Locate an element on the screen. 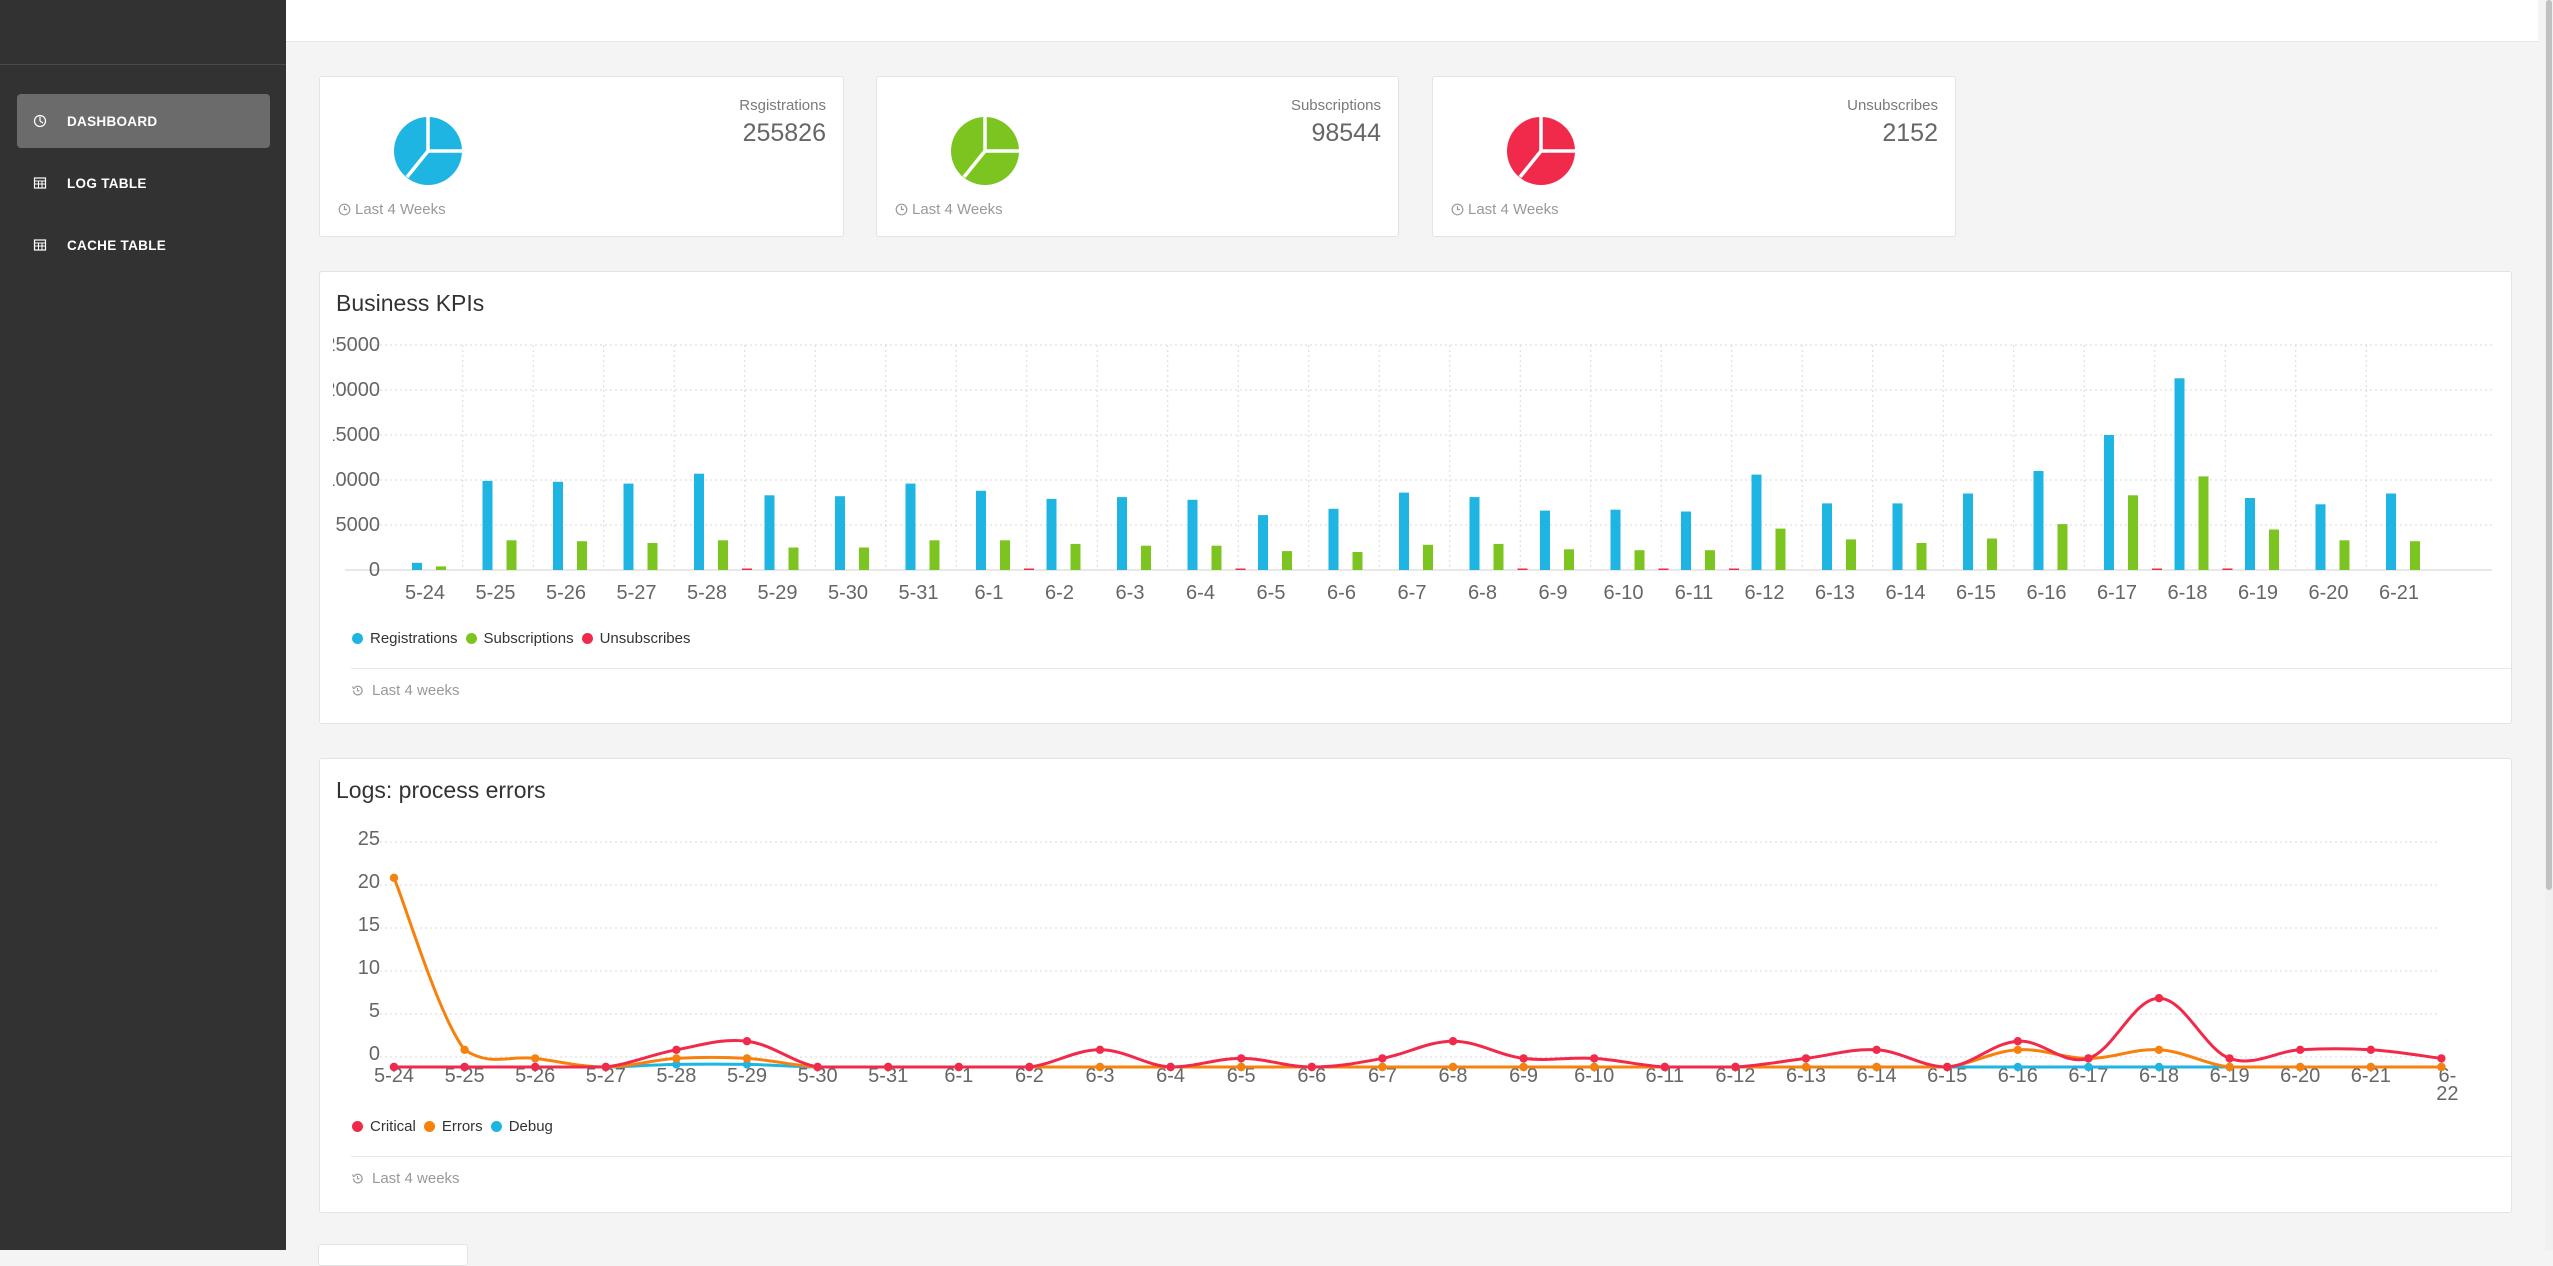 The image size is (2553, 1266). sidebar-item-label: DASHBOARD is located at coordinates (112, 121).